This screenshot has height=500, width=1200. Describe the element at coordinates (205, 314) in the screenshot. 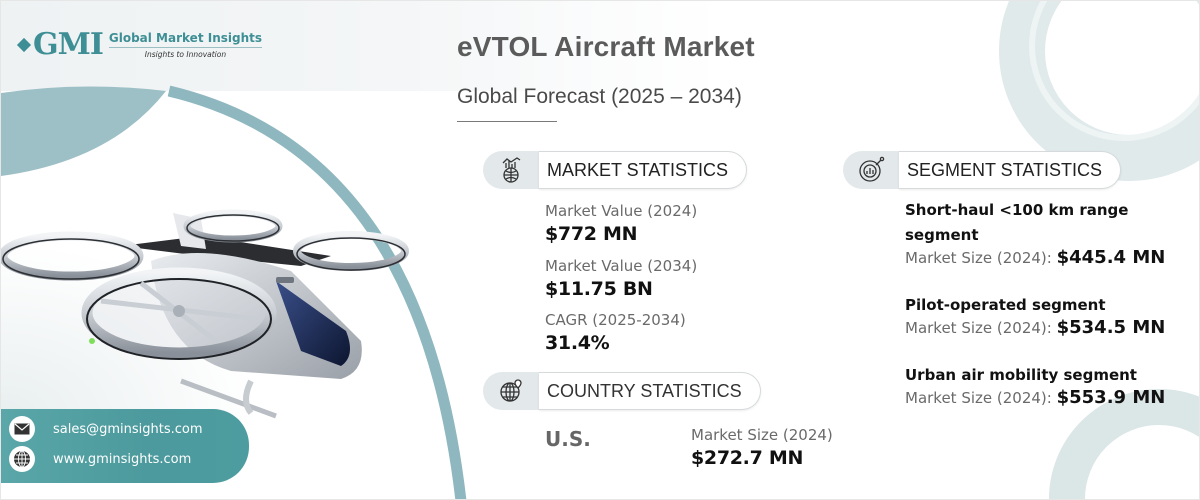

I see `evtol-aircraft-image` at that location.